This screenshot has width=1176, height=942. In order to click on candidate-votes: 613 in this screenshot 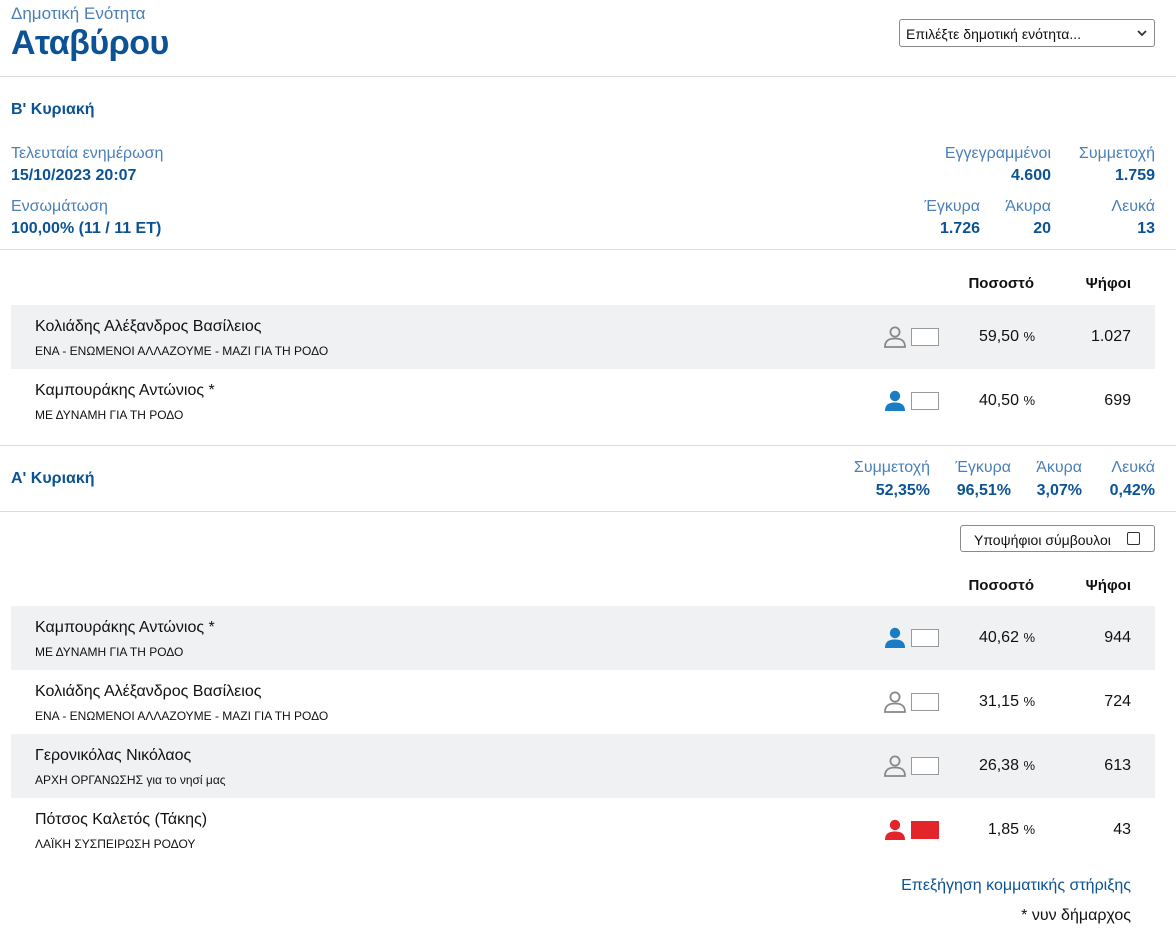, I will do `click(1117, 765)`.